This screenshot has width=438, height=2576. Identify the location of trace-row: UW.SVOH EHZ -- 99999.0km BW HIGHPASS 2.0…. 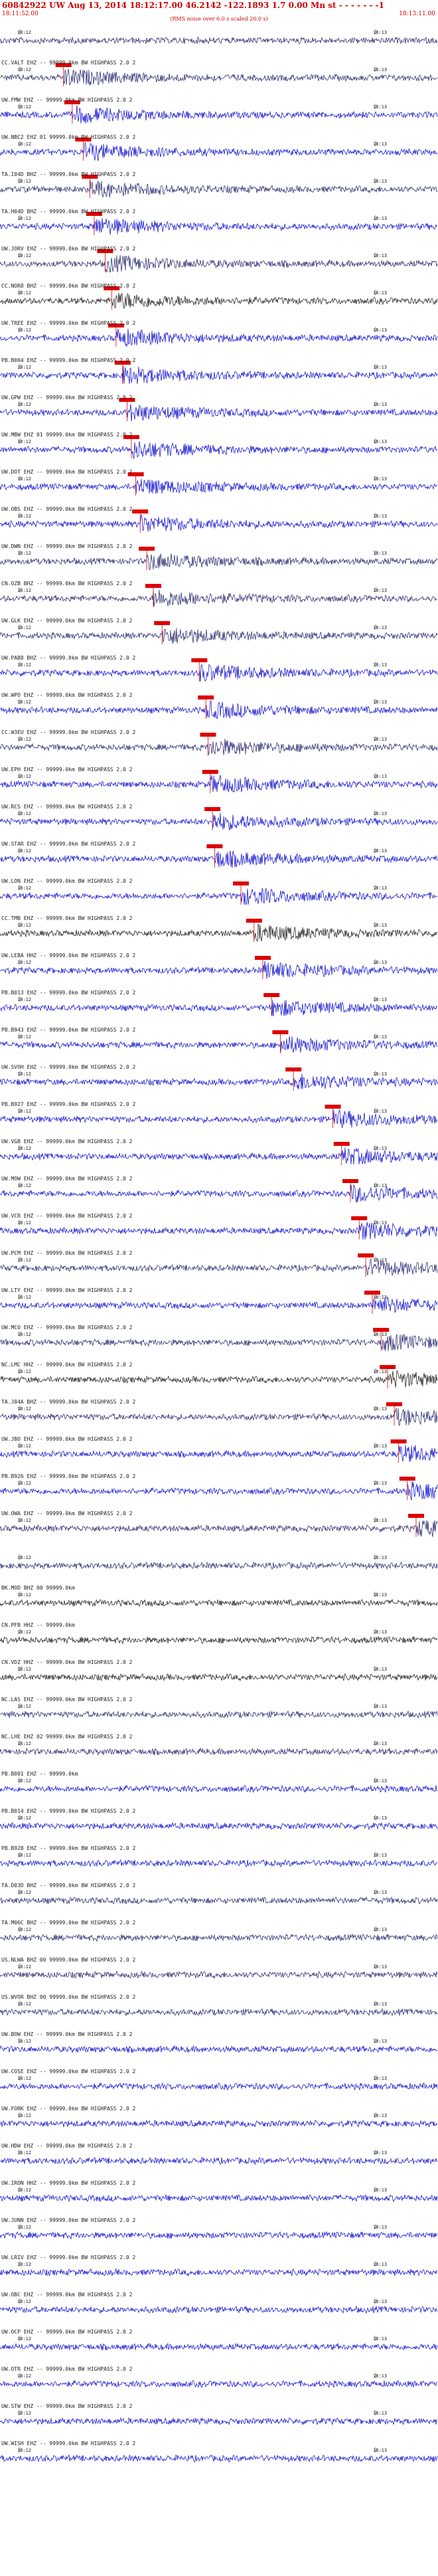
(219, 1077).